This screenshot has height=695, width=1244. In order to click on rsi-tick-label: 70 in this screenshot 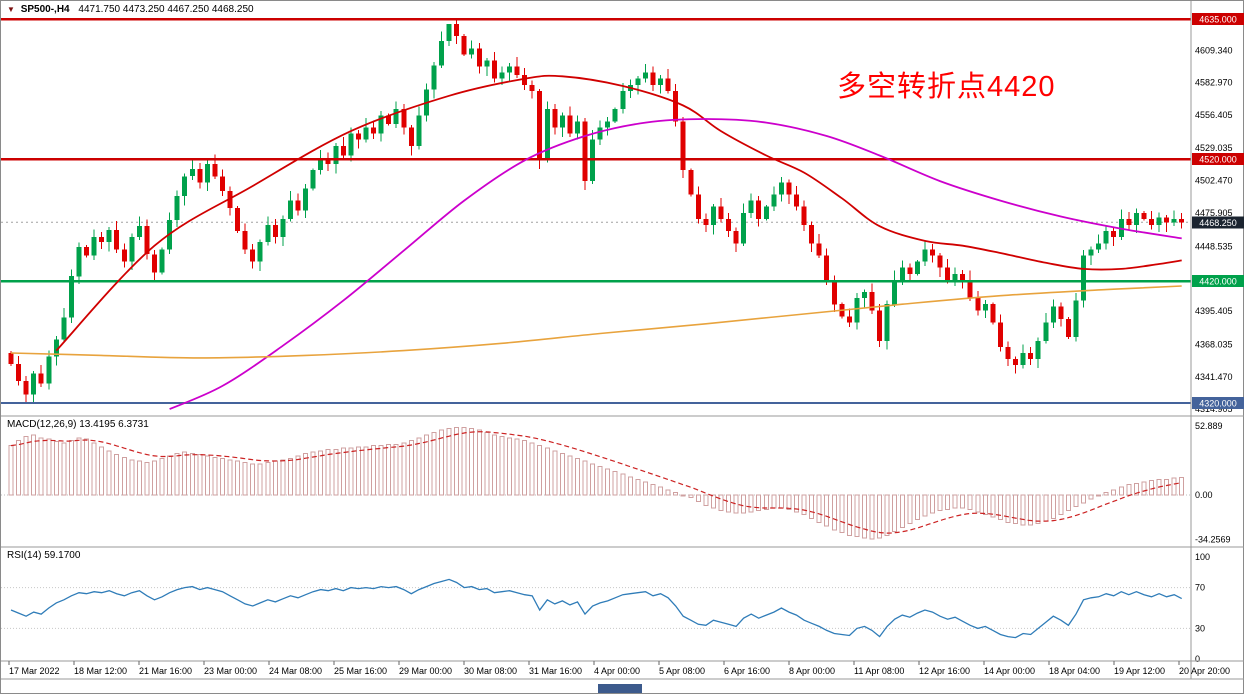, I will do `click(1200, 588)`.